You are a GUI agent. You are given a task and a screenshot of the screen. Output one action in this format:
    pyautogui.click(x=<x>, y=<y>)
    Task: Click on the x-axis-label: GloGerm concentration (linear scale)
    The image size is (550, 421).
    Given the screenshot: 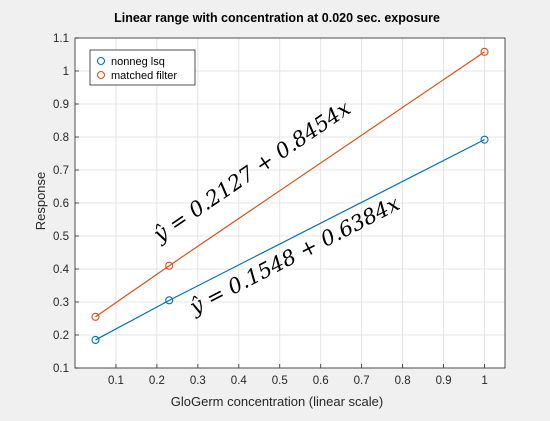 What is the action you would take?
    pyautogui.click(x=277, y=401)
    